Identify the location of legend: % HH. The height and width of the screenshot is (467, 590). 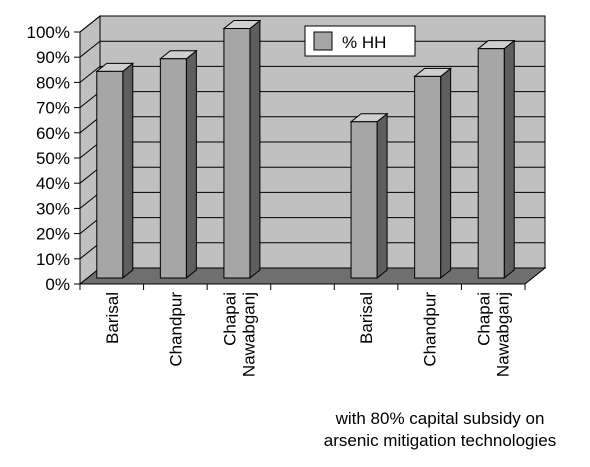
(360, 41).